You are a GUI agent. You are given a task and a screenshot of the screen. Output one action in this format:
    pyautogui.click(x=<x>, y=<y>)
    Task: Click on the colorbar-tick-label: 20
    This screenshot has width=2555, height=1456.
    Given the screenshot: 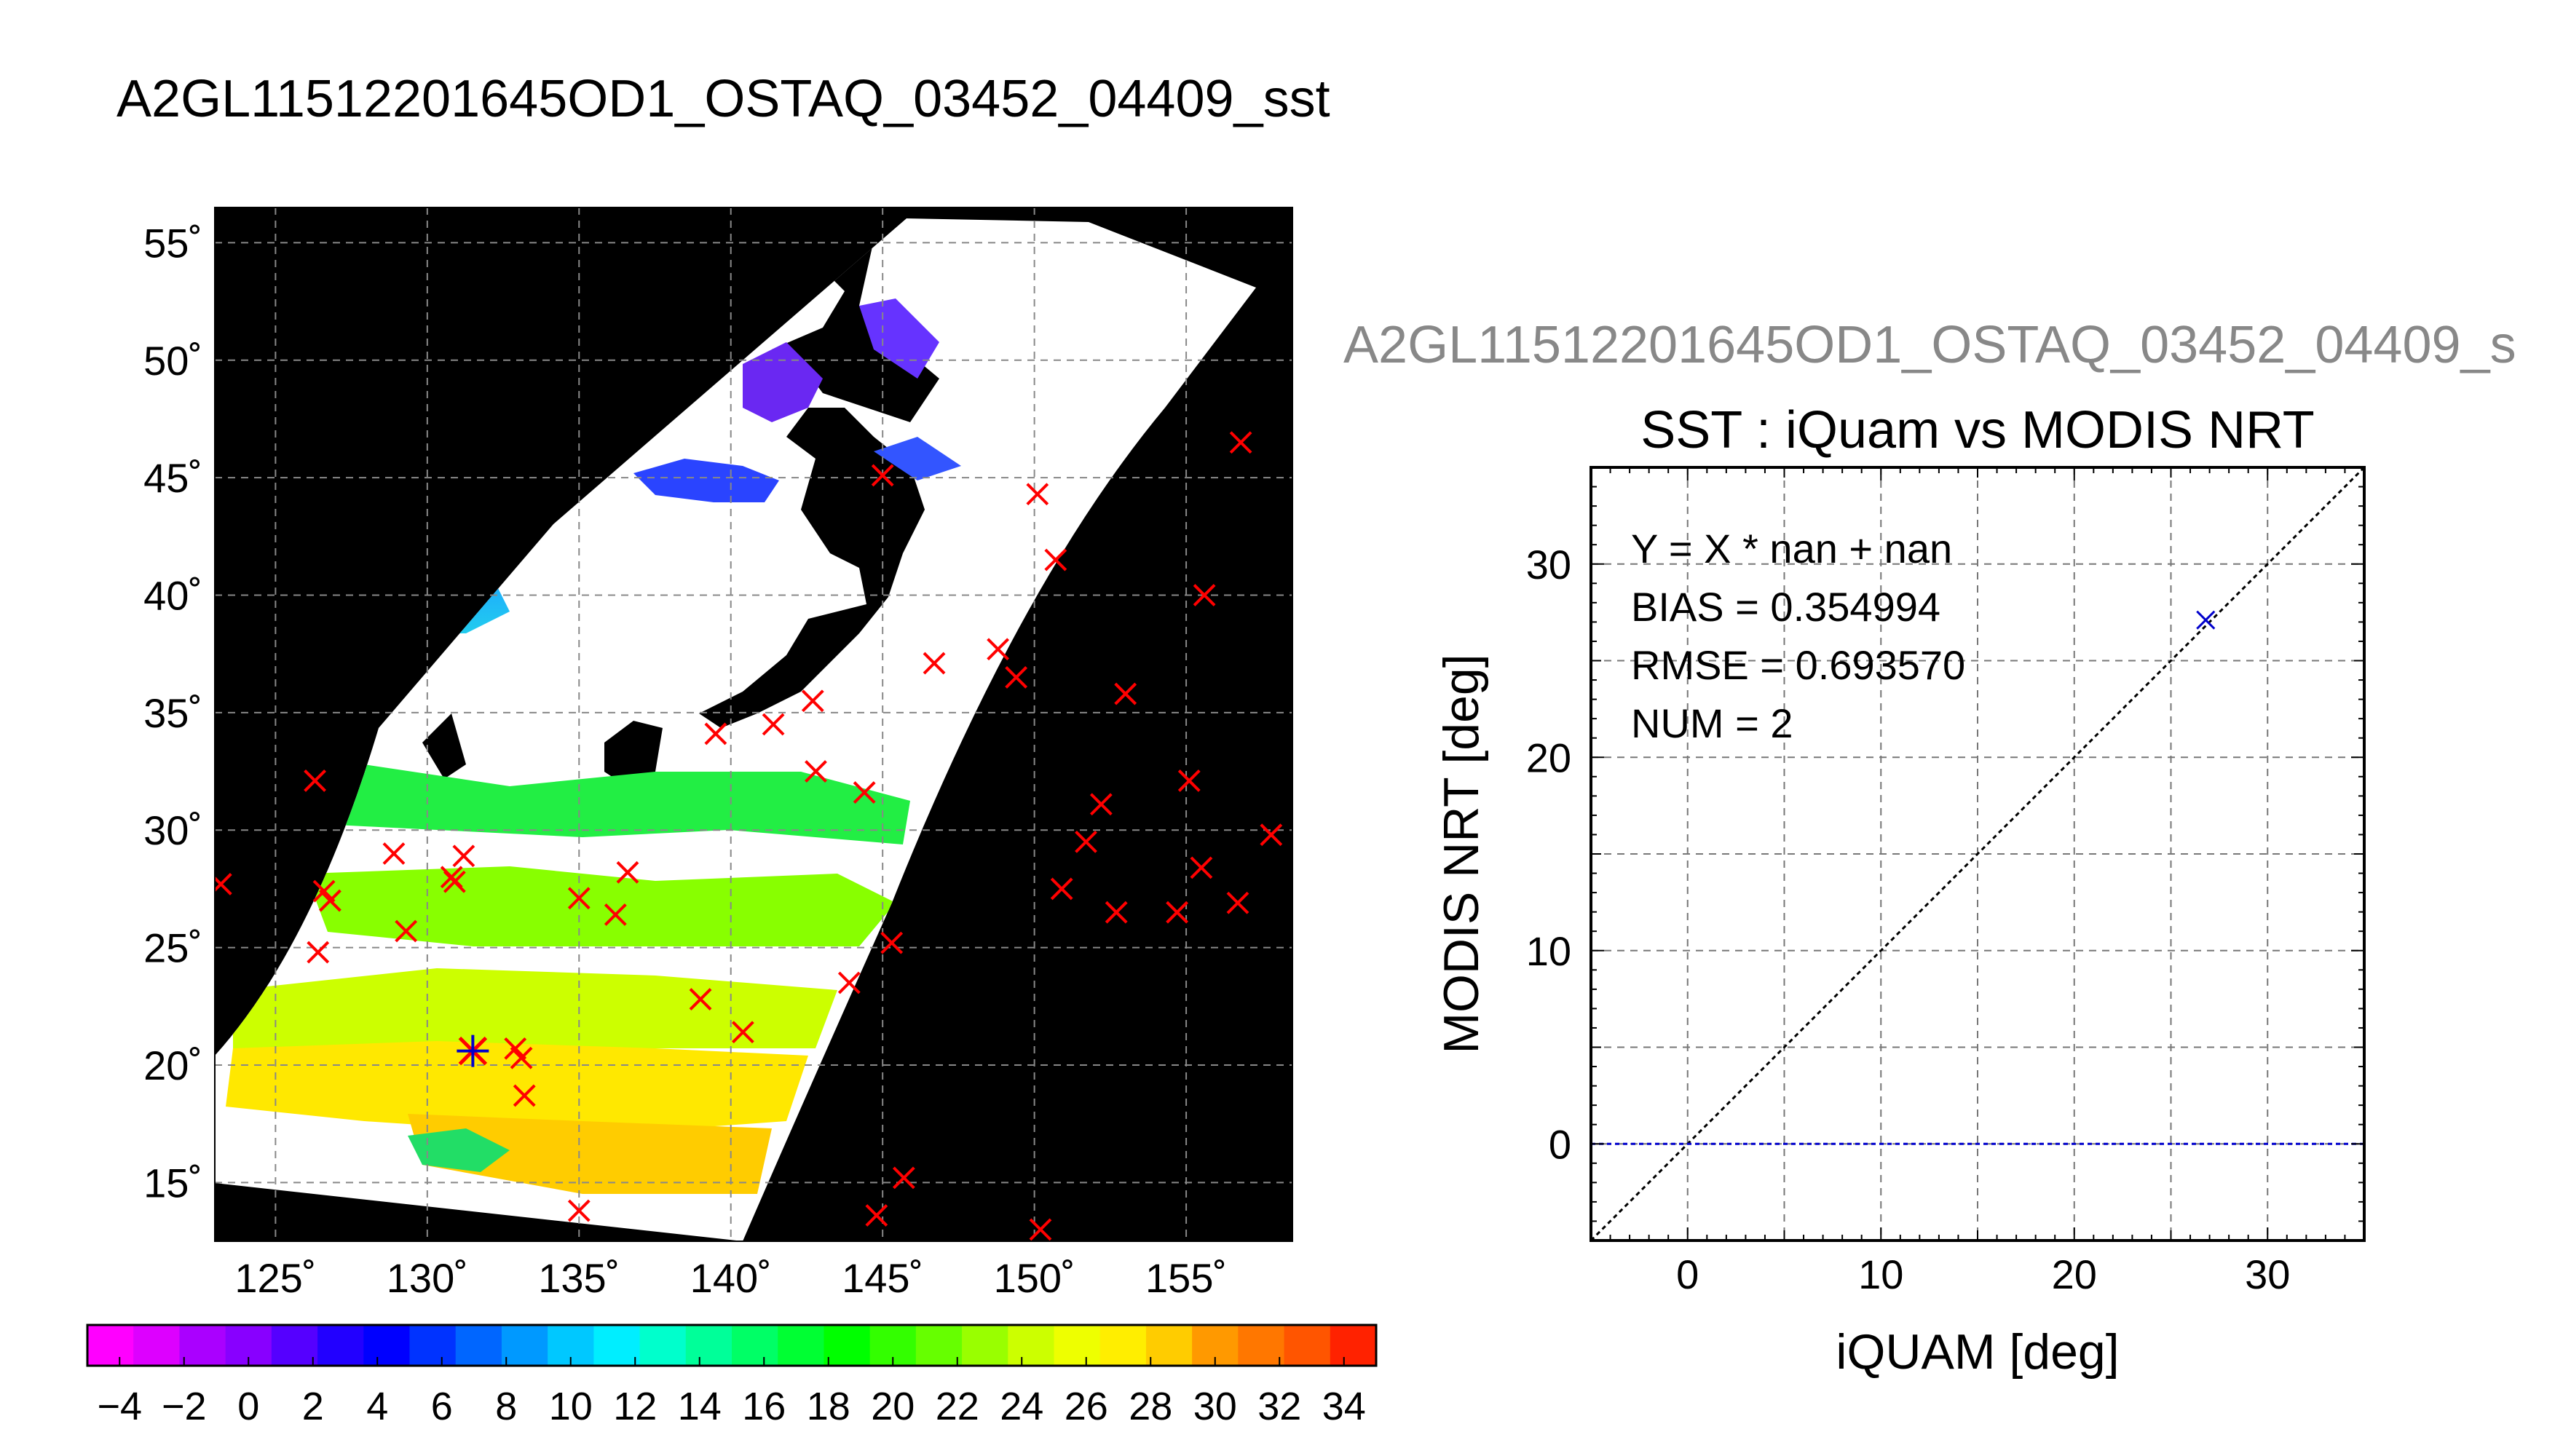 What is the action you would take?
    pyautogui.click(x=893, y=1406)
    